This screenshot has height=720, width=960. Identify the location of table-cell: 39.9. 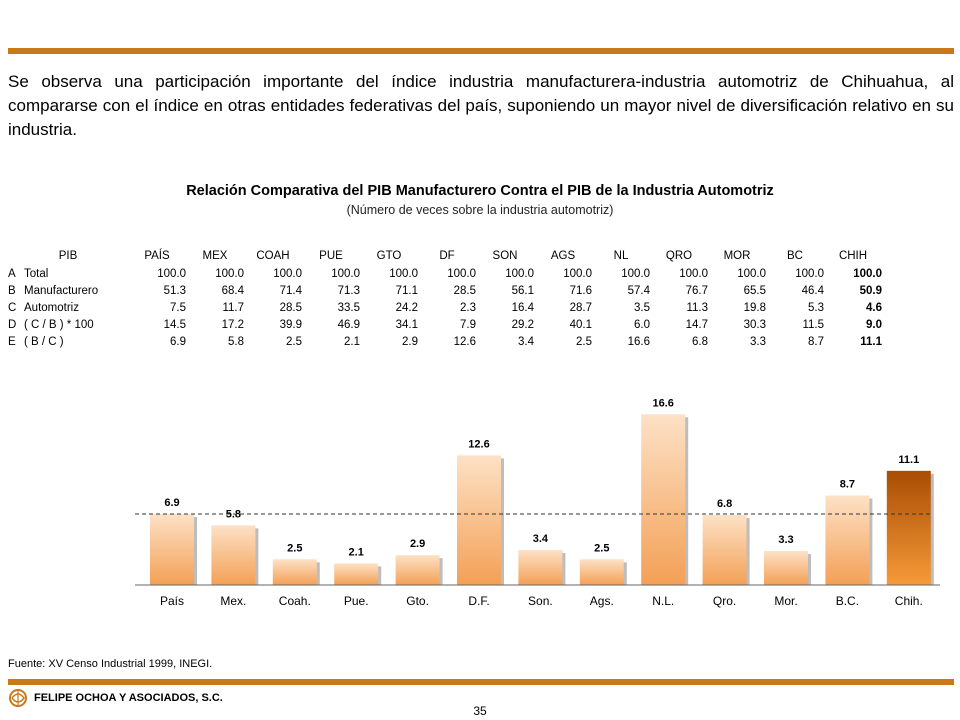
(290, 325).